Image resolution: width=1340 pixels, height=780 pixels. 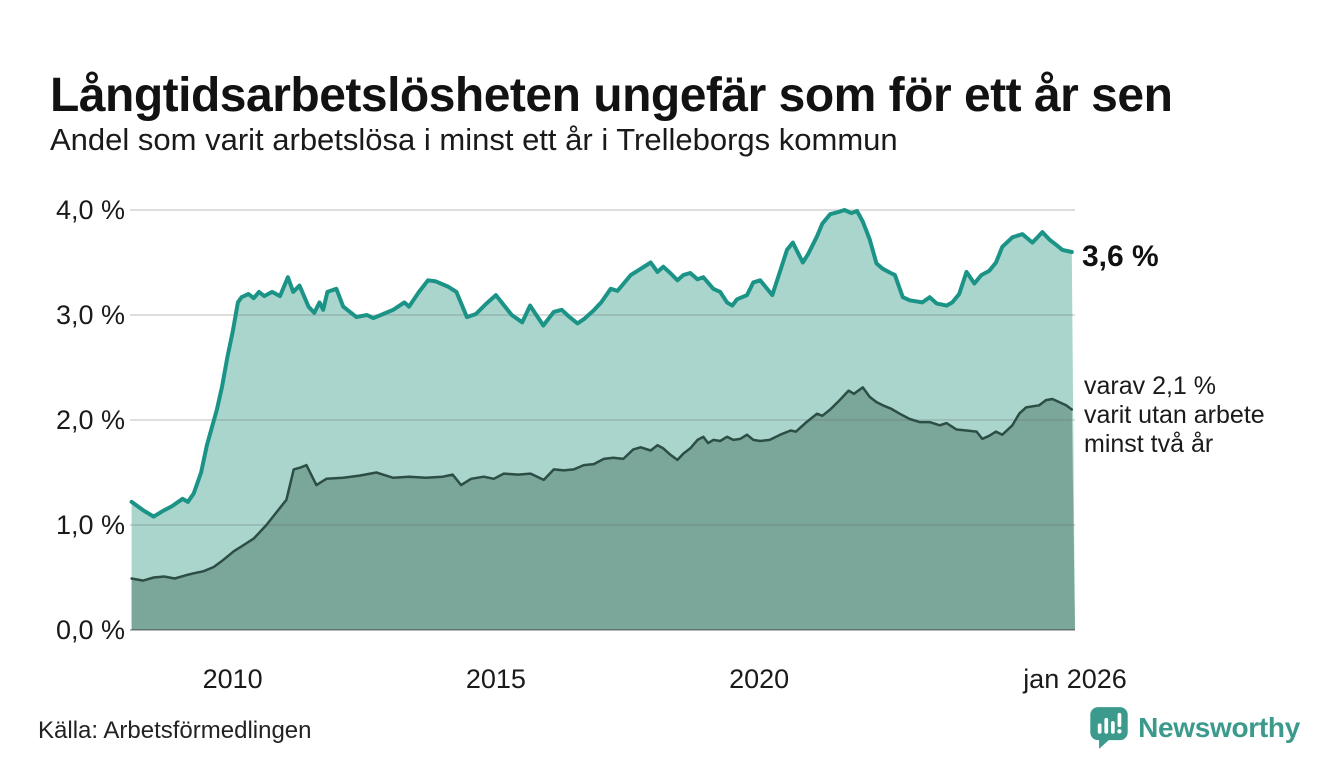 I want to click on newsworthy-wordmark: Newsworthy, so click(x=1219, y=727).